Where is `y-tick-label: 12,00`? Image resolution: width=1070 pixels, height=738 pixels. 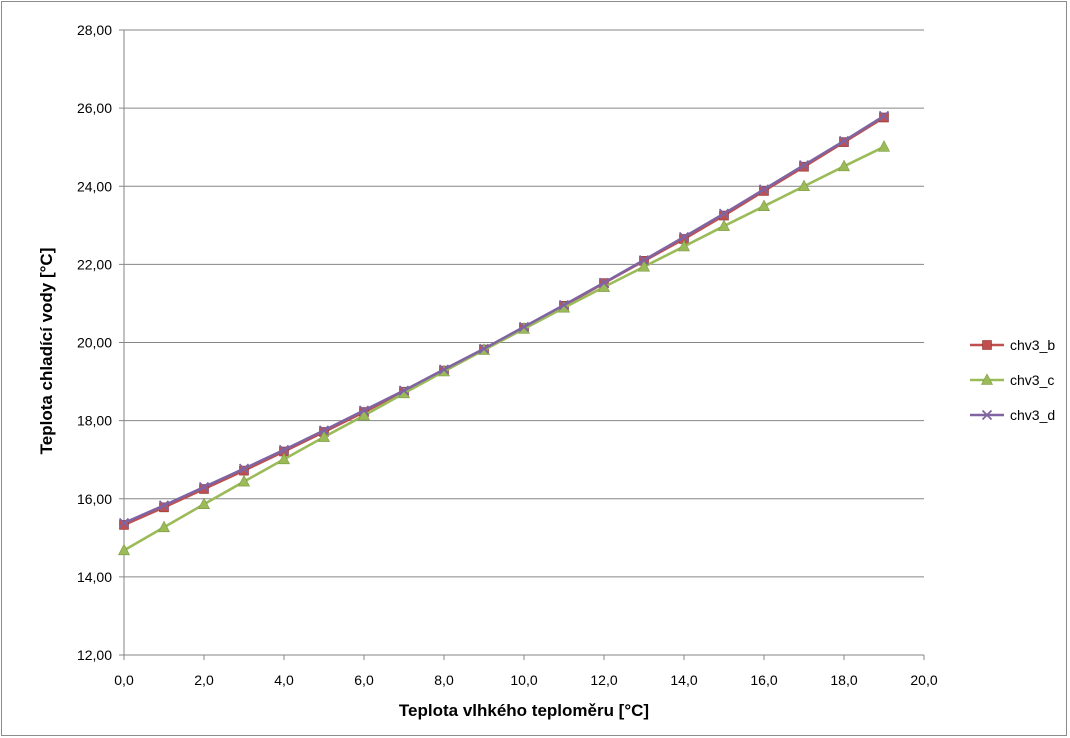
y-tick-label: 12,00 is located at coordinates (94, 655).